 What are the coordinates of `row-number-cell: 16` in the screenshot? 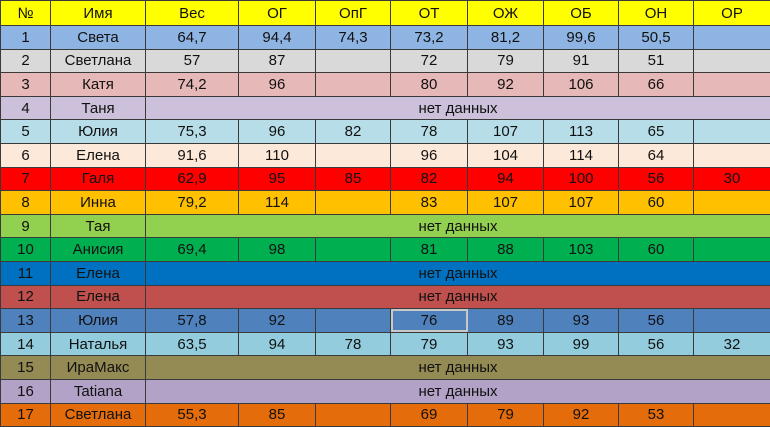 It's located at (25, 391).